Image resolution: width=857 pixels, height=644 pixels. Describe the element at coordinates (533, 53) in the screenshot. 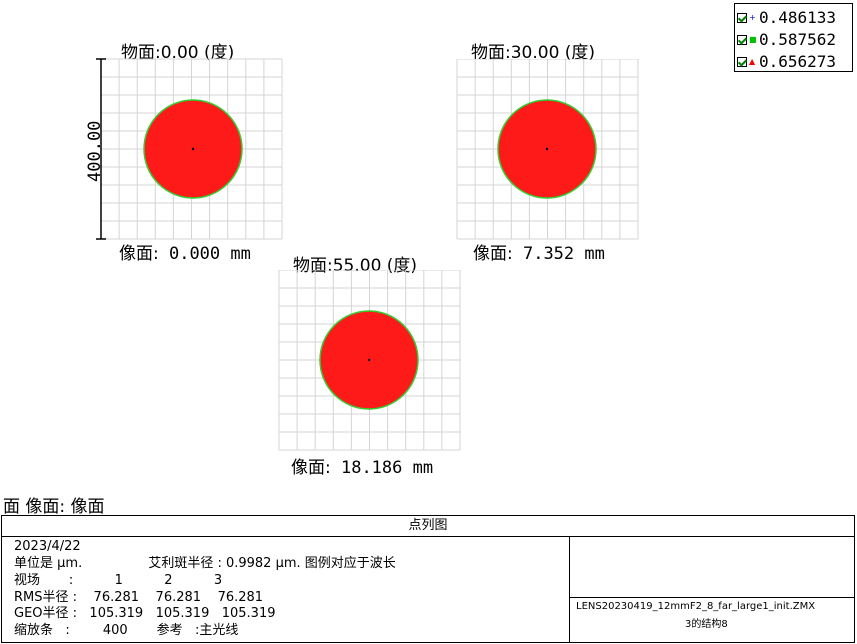

I see `field-title-2: 物面:30.00 (度)` at that location.